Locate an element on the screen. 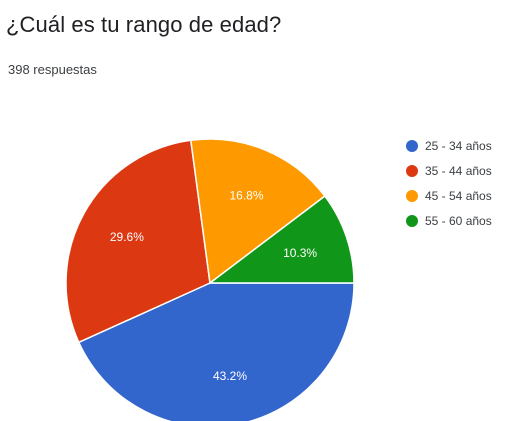 The height and width of the screenshot is (421, 515). legend-label-1: 25 - 34 años is located at coordinates (458, 146).